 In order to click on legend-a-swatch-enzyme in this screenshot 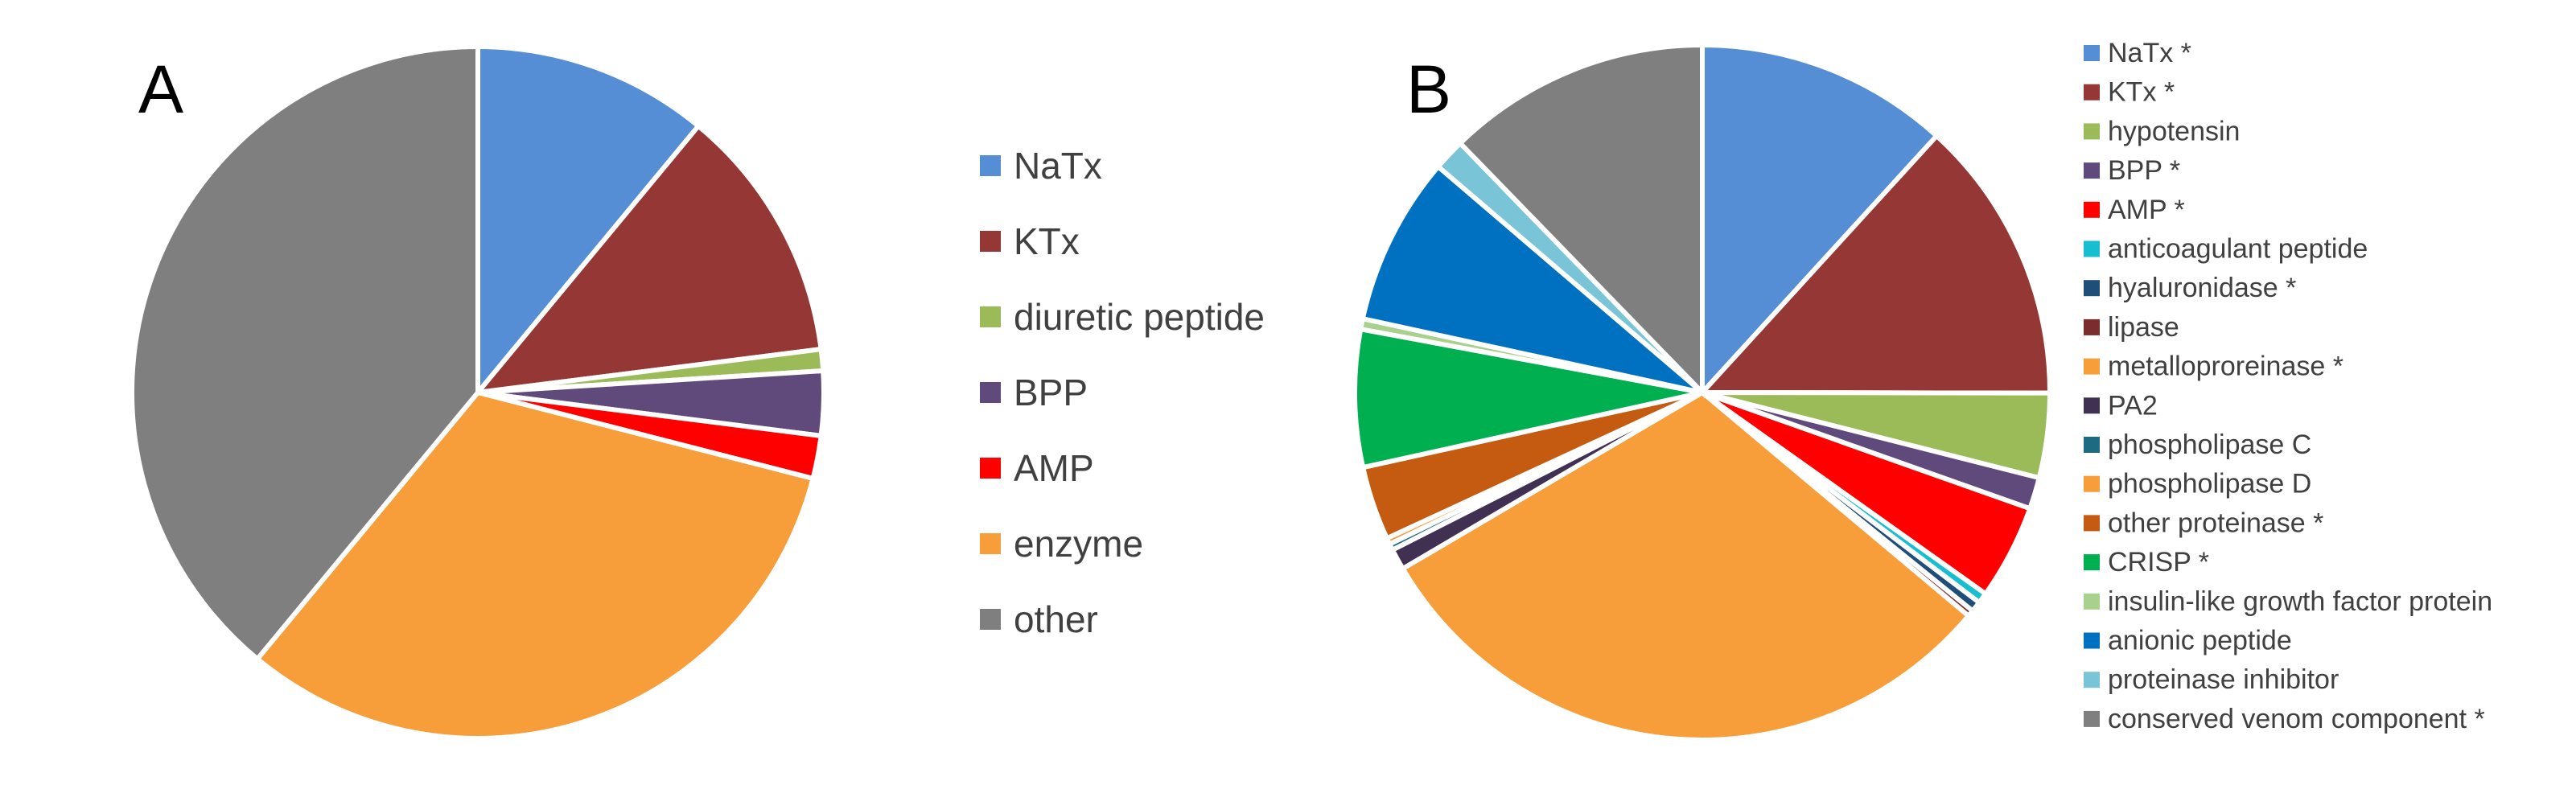, I will do `click(990, 543)`.